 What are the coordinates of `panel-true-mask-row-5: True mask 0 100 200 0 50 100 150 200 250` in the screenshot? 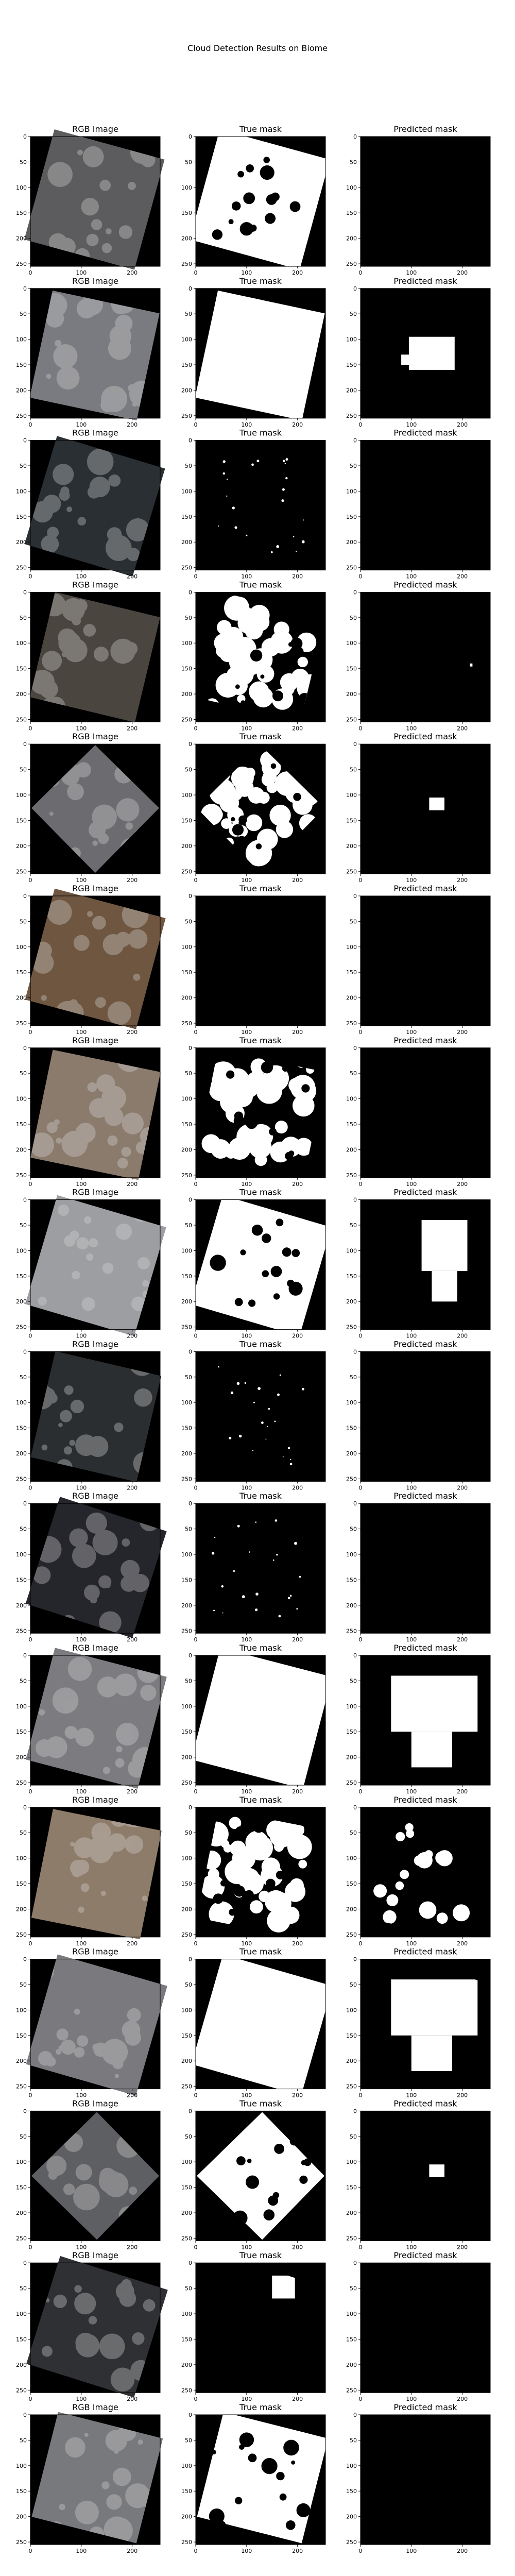 It's located at (254, 808).